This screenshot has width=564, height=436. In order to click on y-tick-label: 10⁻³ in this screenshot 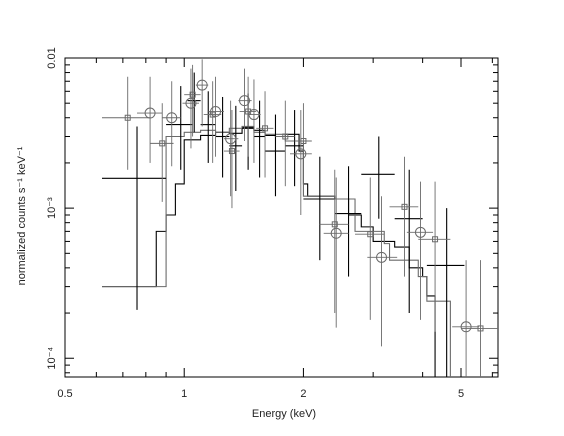, I will do `click(52, 208)`.